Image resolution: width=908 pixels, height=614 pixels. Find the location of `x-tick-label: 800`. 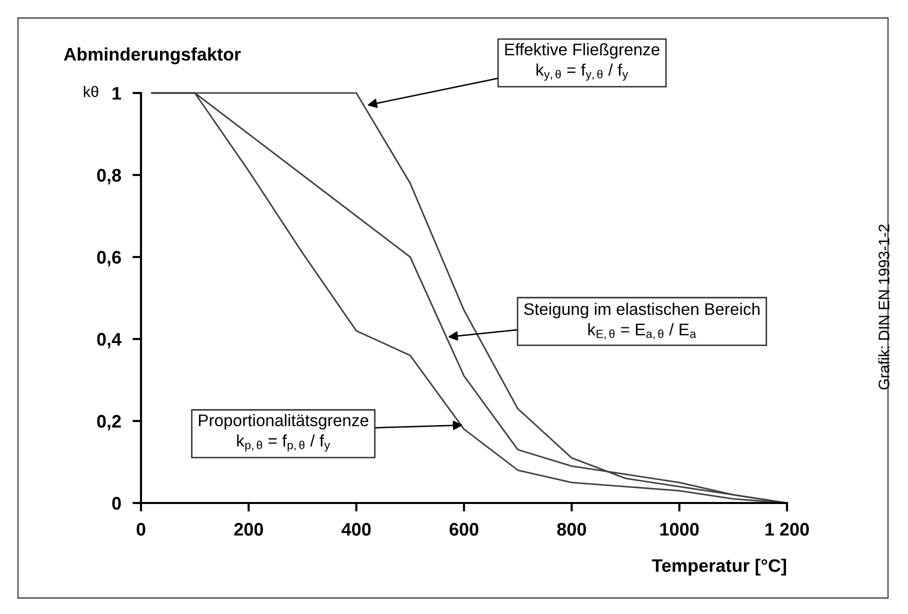

x-tick-label: 800 is located at coordinates (571, 529).